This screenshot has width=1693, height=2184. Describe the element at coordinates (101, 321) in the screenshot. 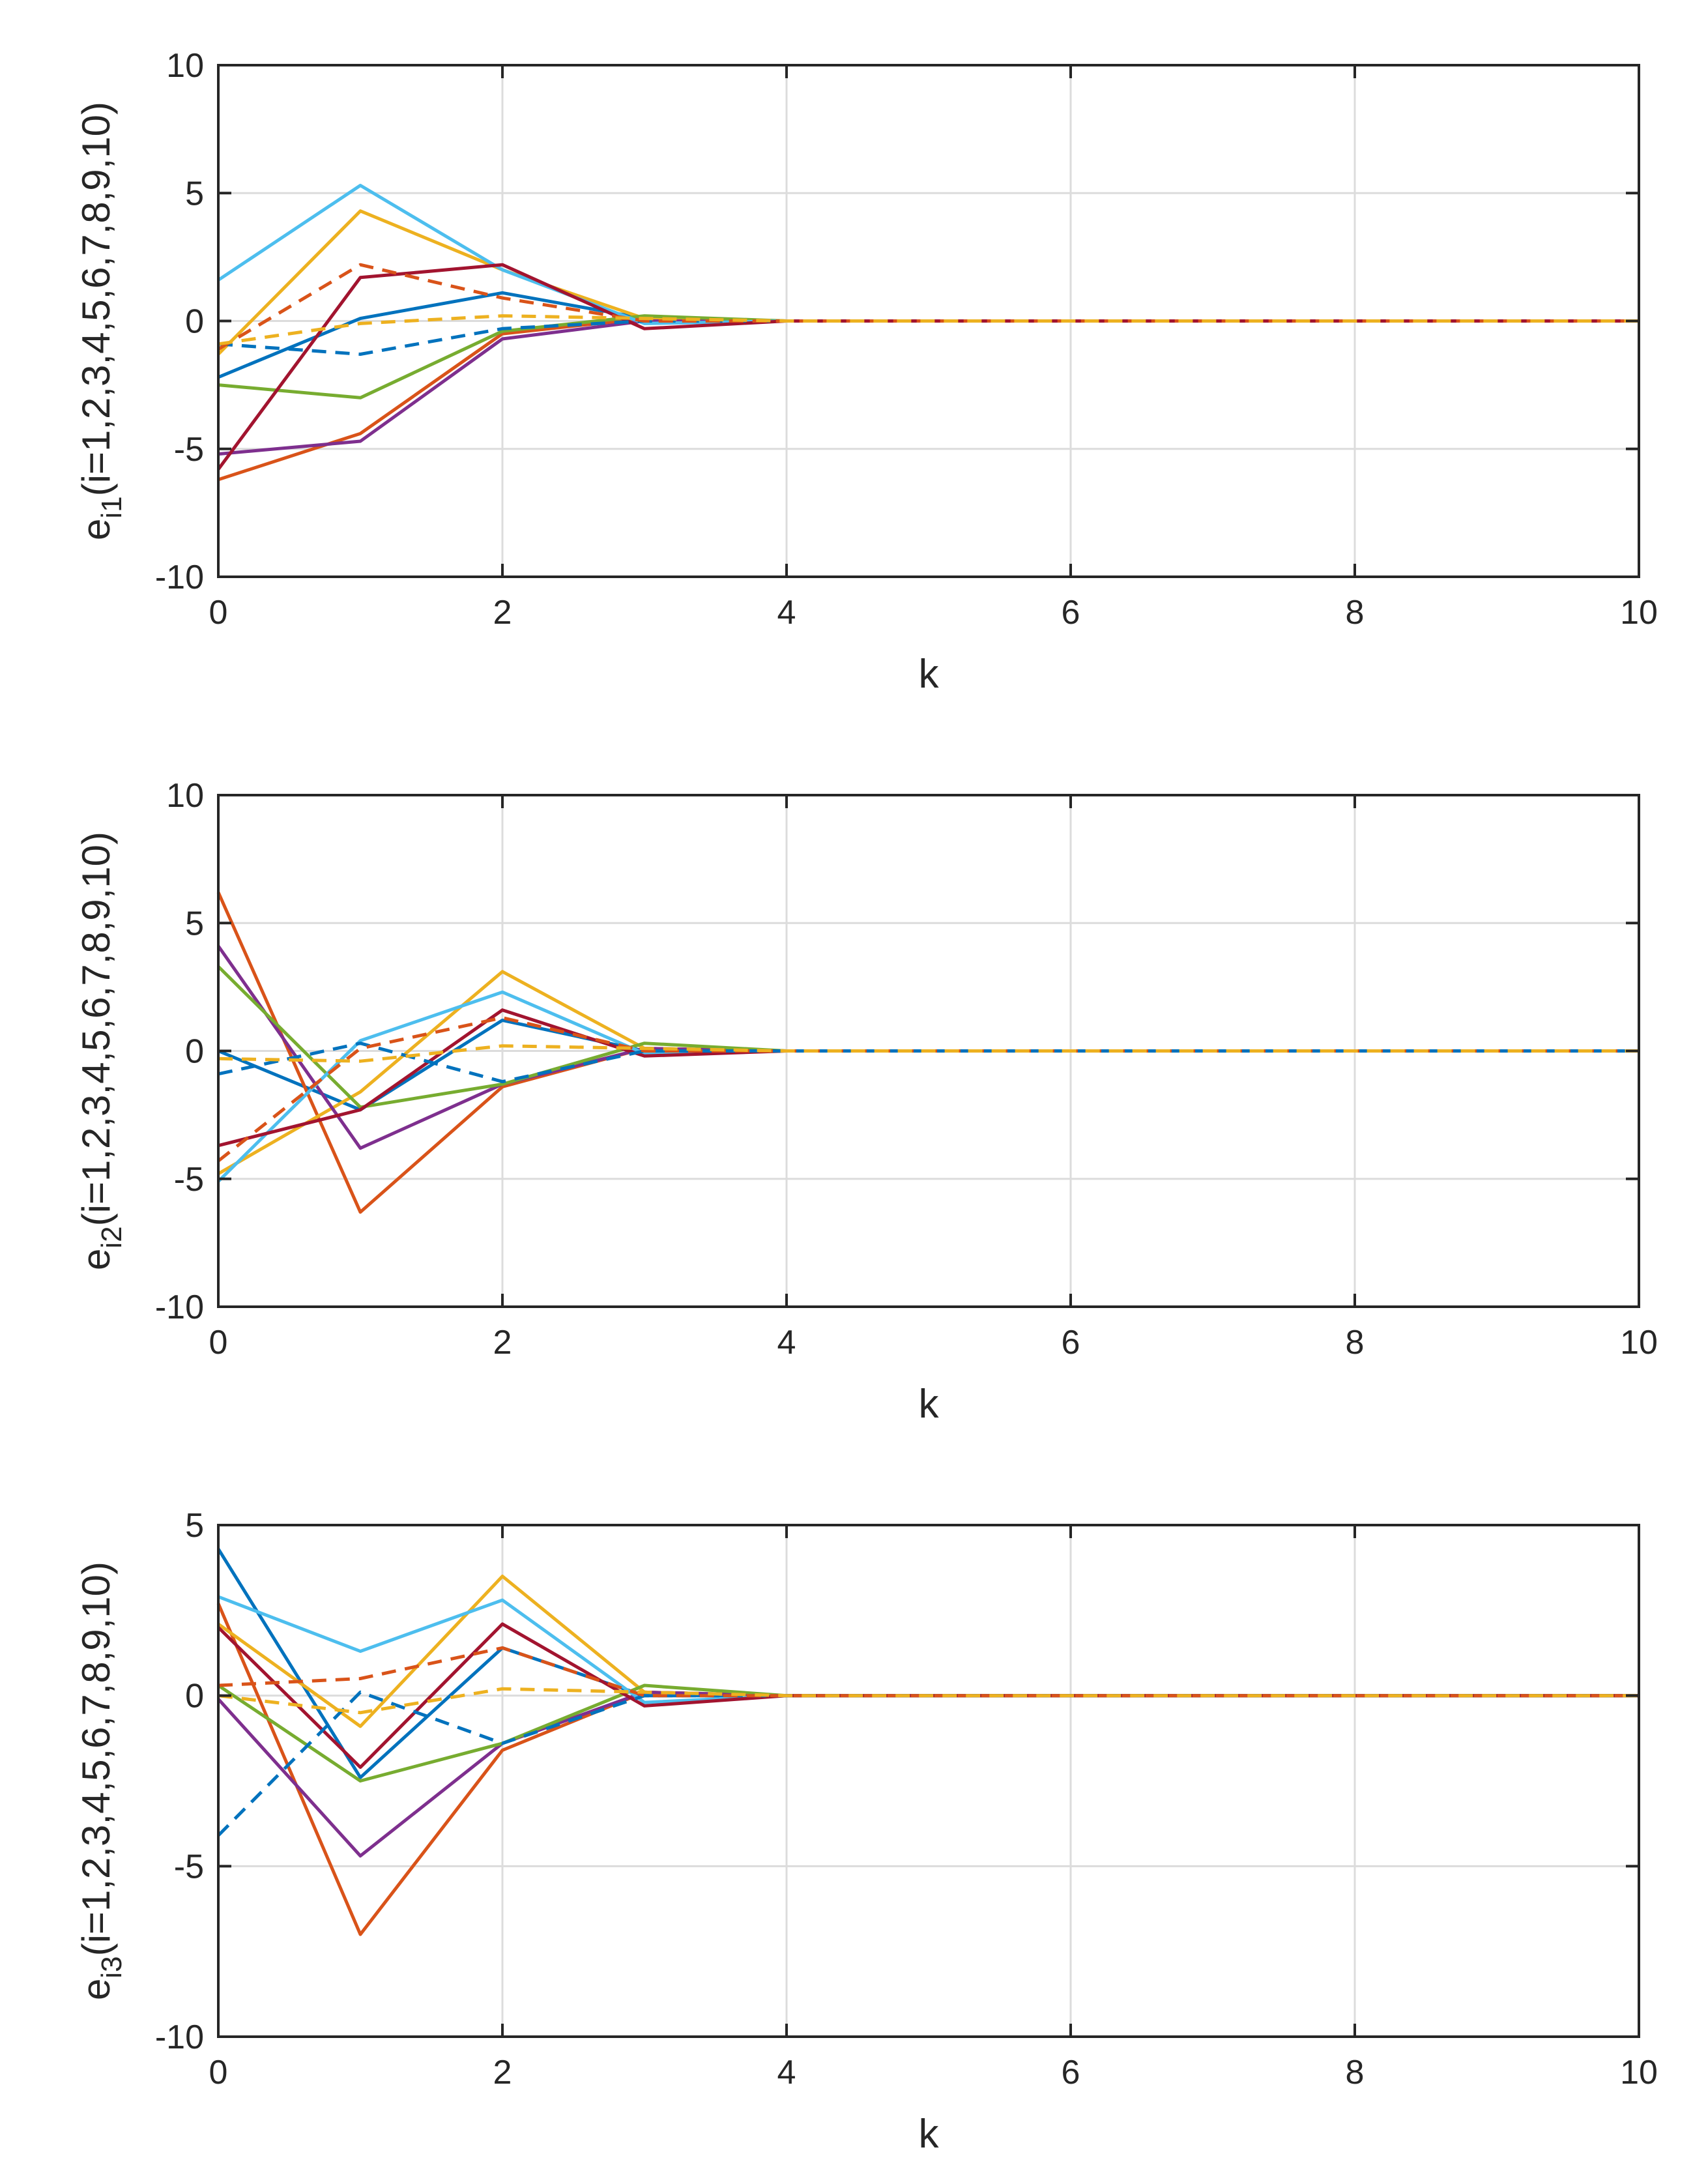

I see `y-axis-label: ei1(i=1,2,3,4,5,6,7,8,9,10)` at that location.